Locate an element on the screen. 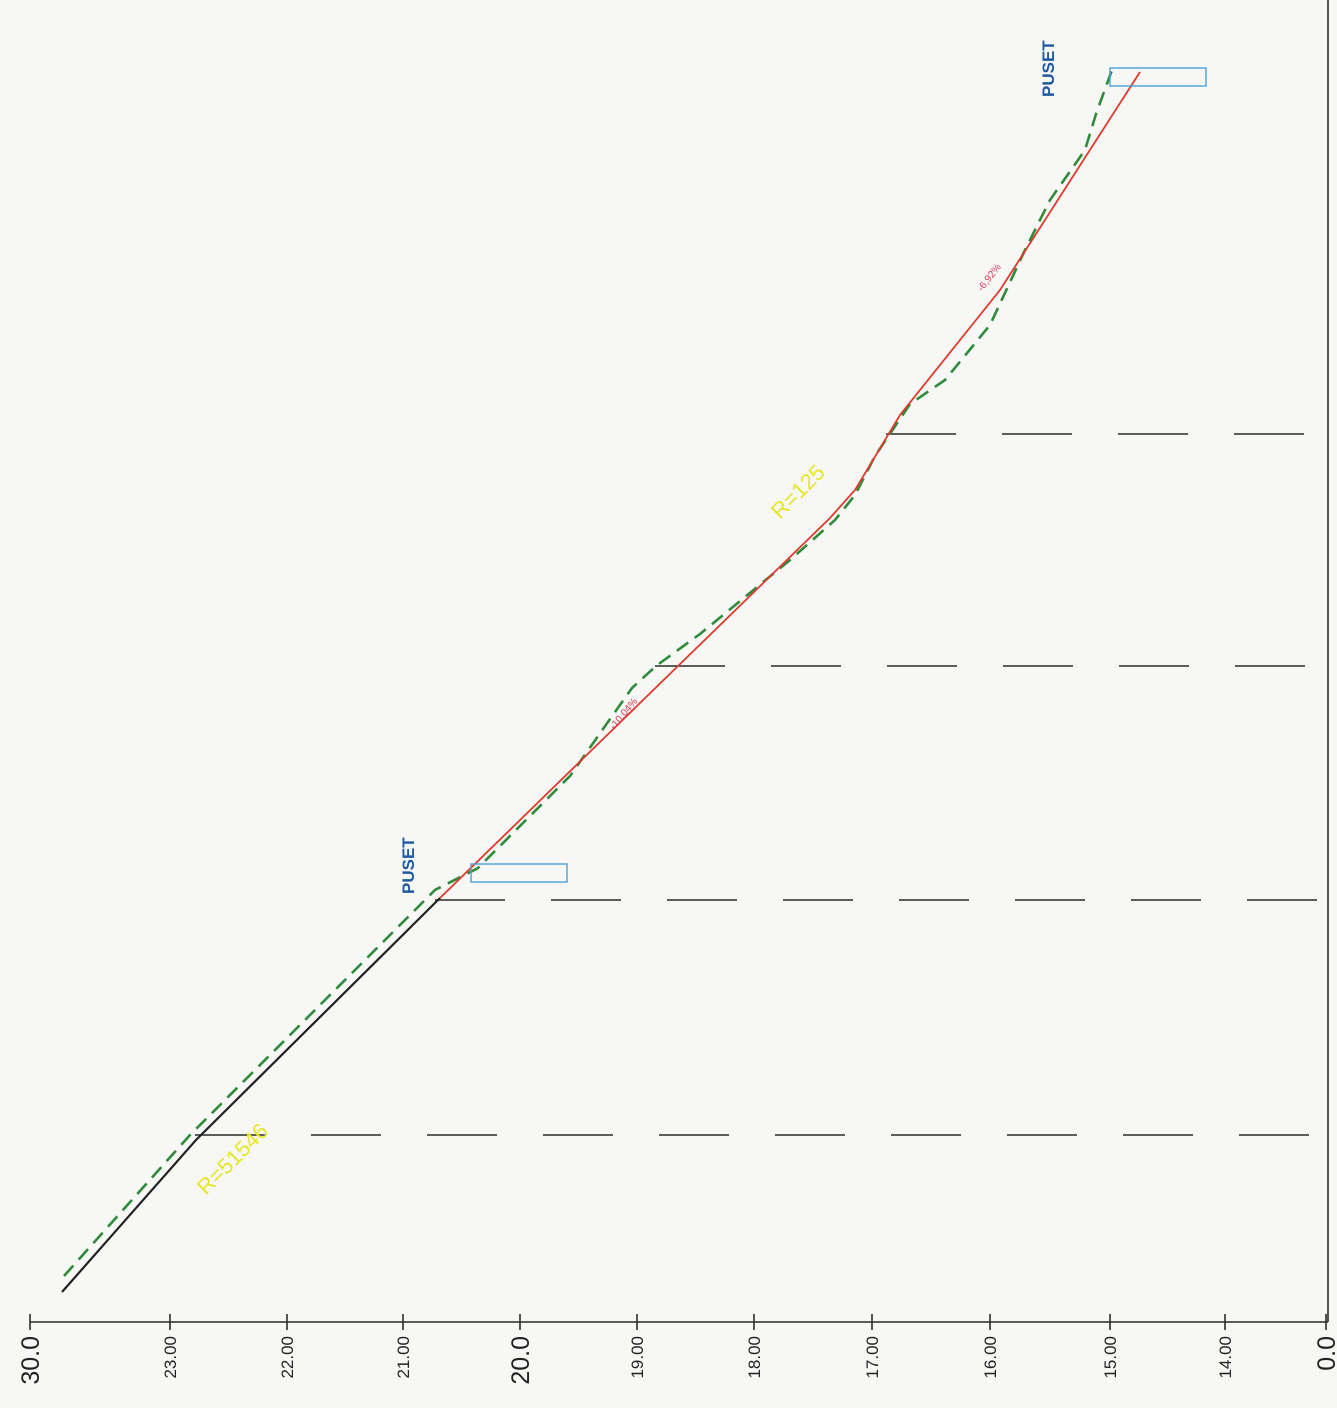 Image resolution: width=1337 pixels, height=1408 pixels. radius-label-2: R=125 is located at coordinates (798, 492).